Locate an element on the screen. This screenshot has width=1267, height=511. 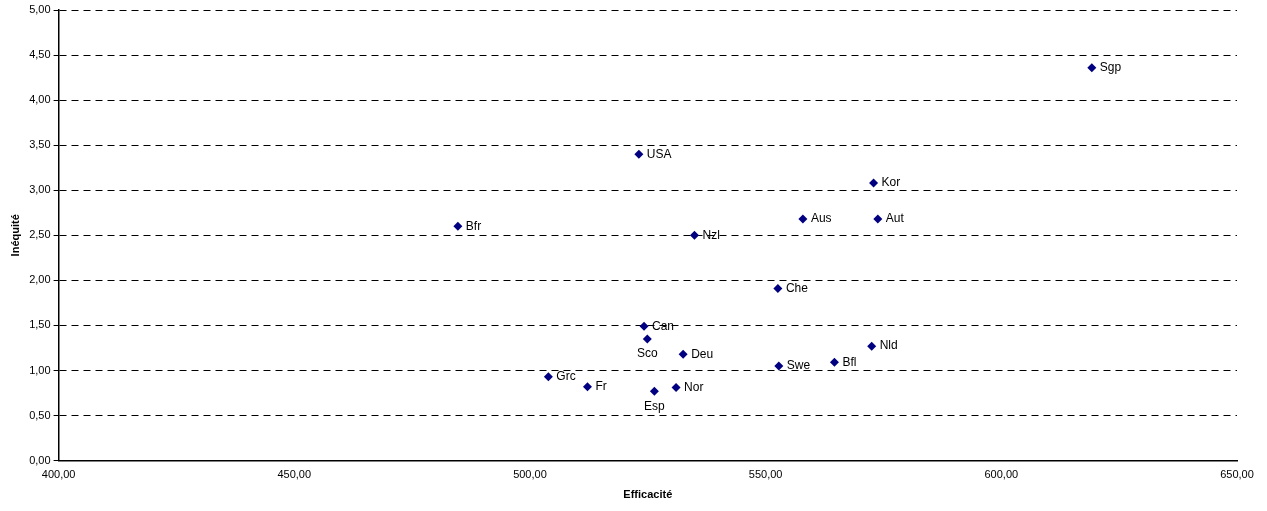
y-tick-label: 1,00 is located at coordinates (40, 369).